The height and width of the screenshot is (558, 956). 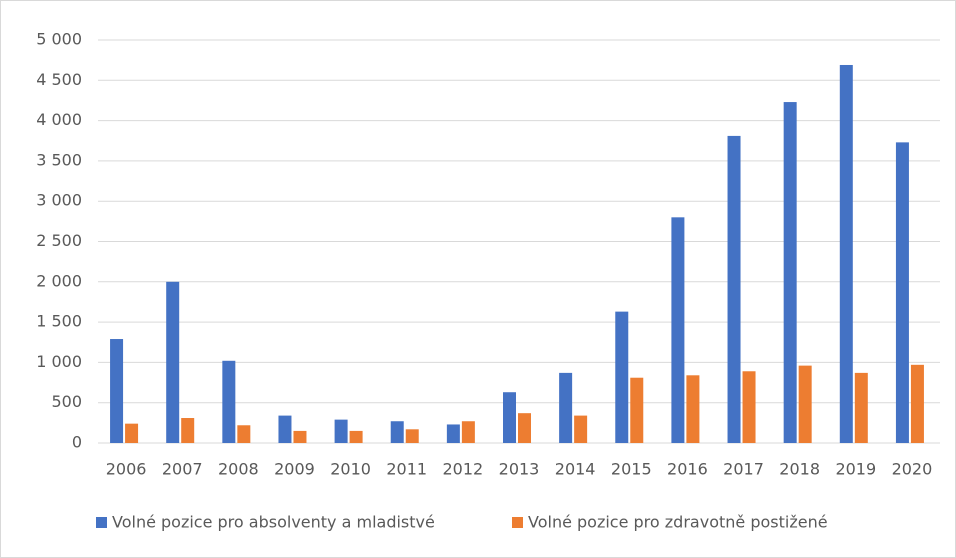 What do you see at coordinates (855, 469) in the screenshot?
I see `x-tick-label: 2019` at bounding box center [855, 469].